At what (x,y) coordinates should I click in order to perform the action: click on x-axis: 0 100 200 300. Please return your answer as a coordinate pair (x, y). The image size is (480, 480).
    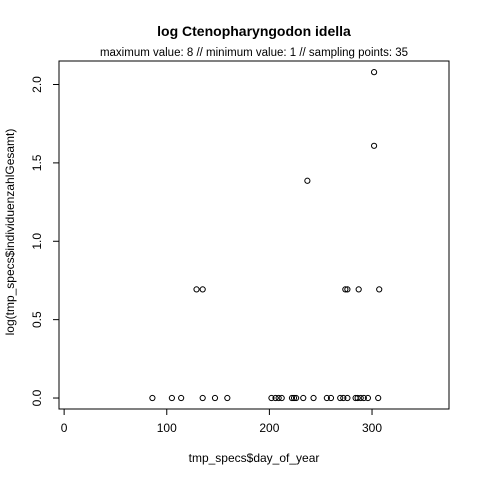
    Looking at the image, I should click on (221, 421).